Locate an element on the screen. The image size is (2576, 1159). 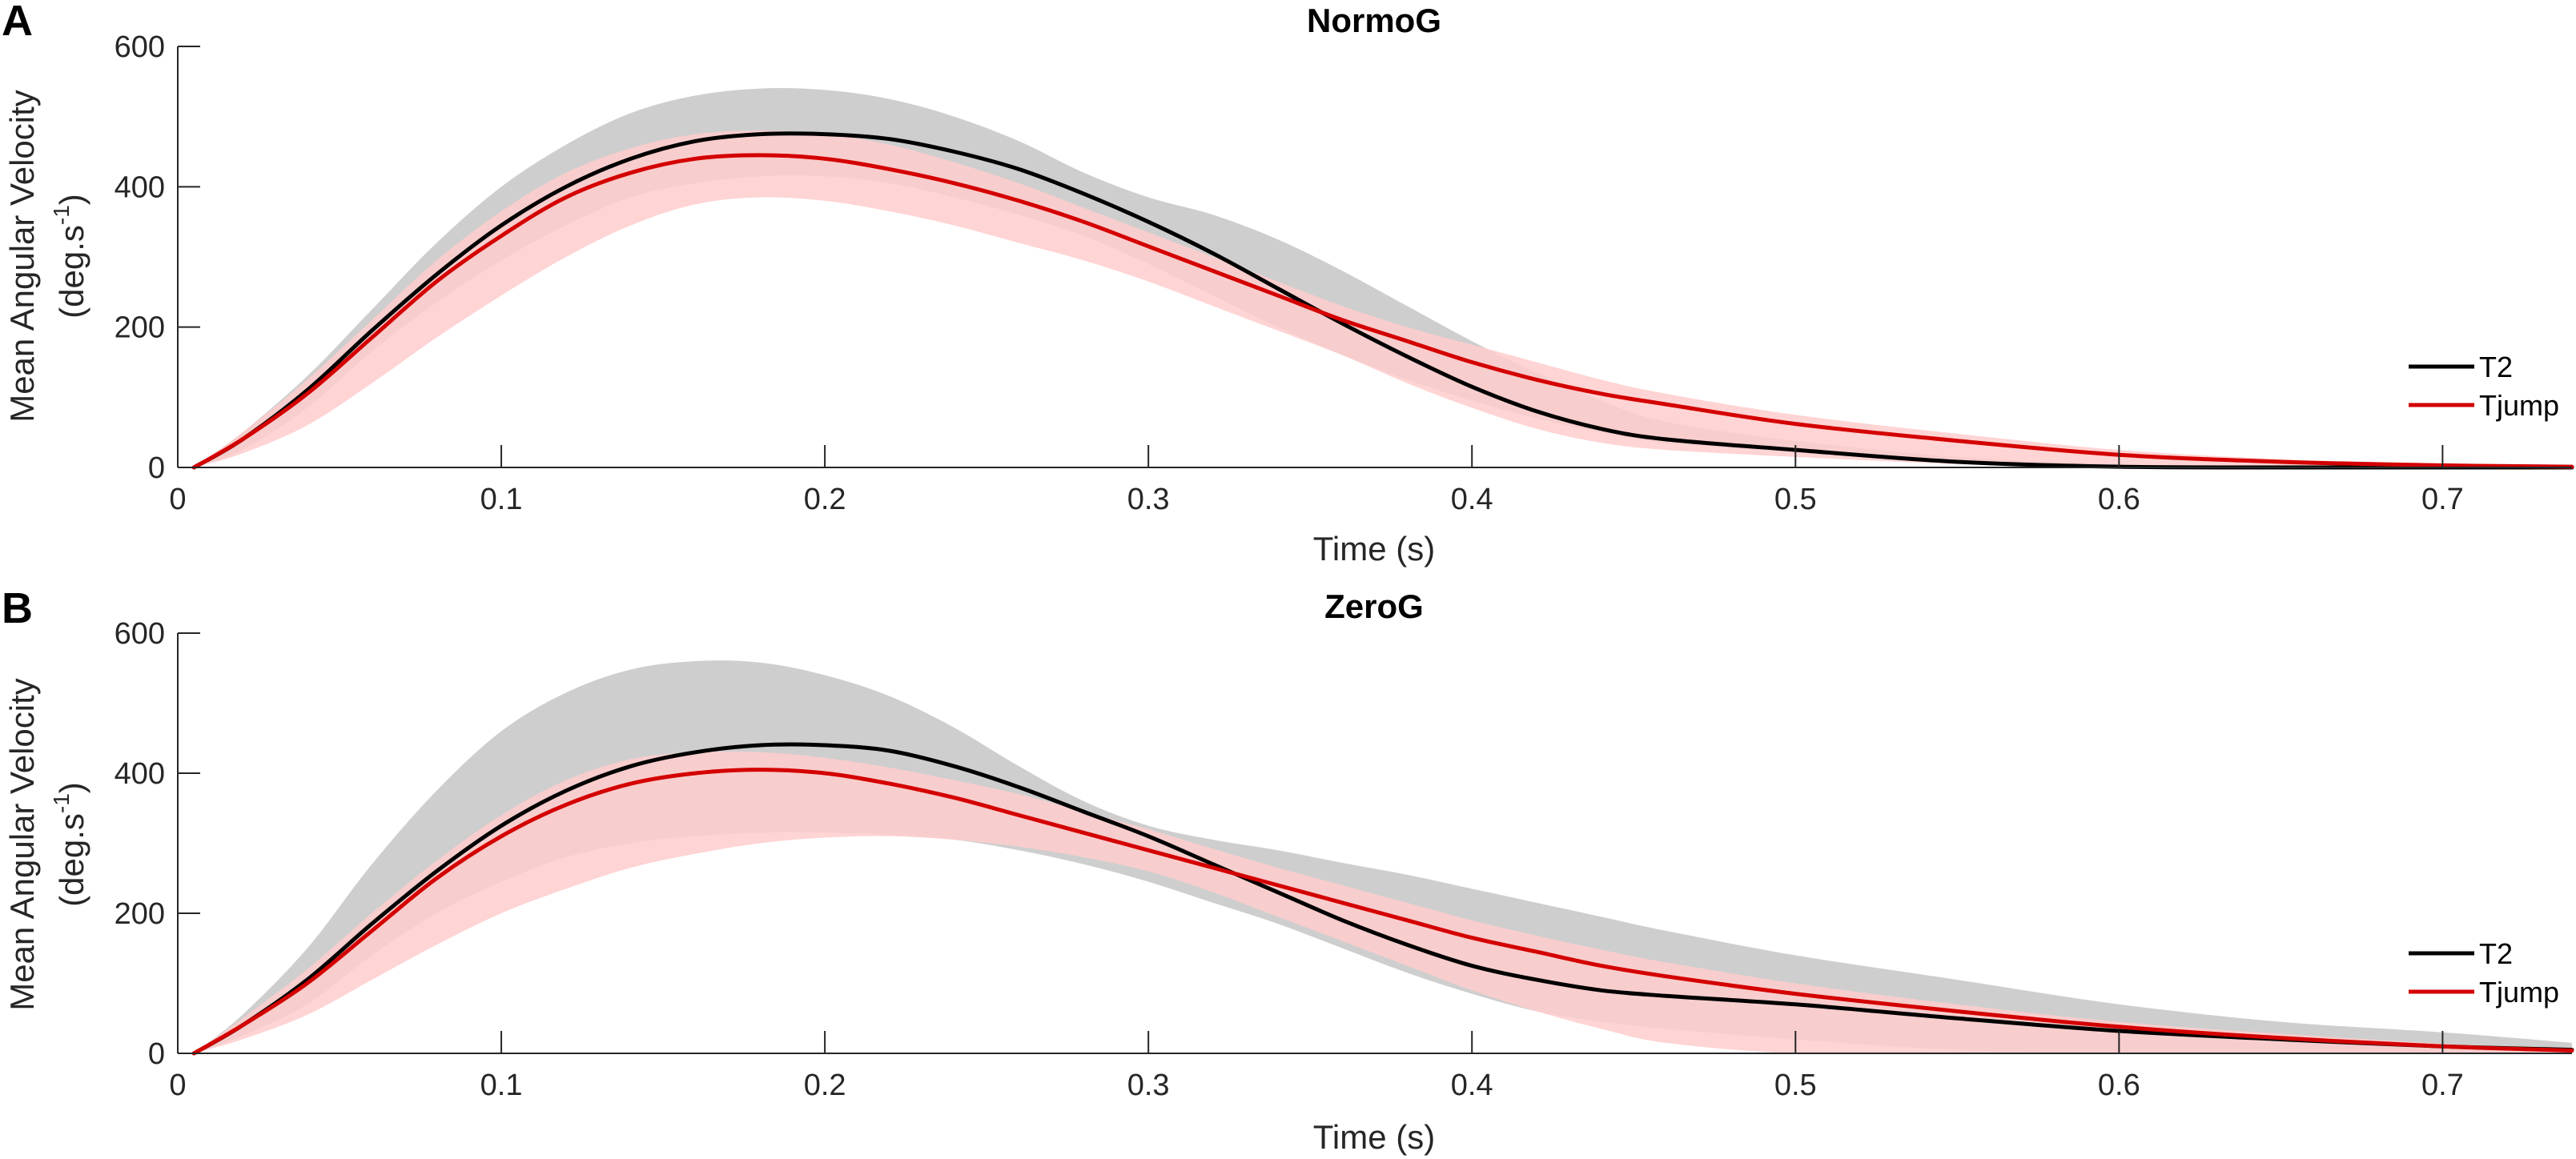
chart-title: ZeroG is located at coordinates (1374, 606).